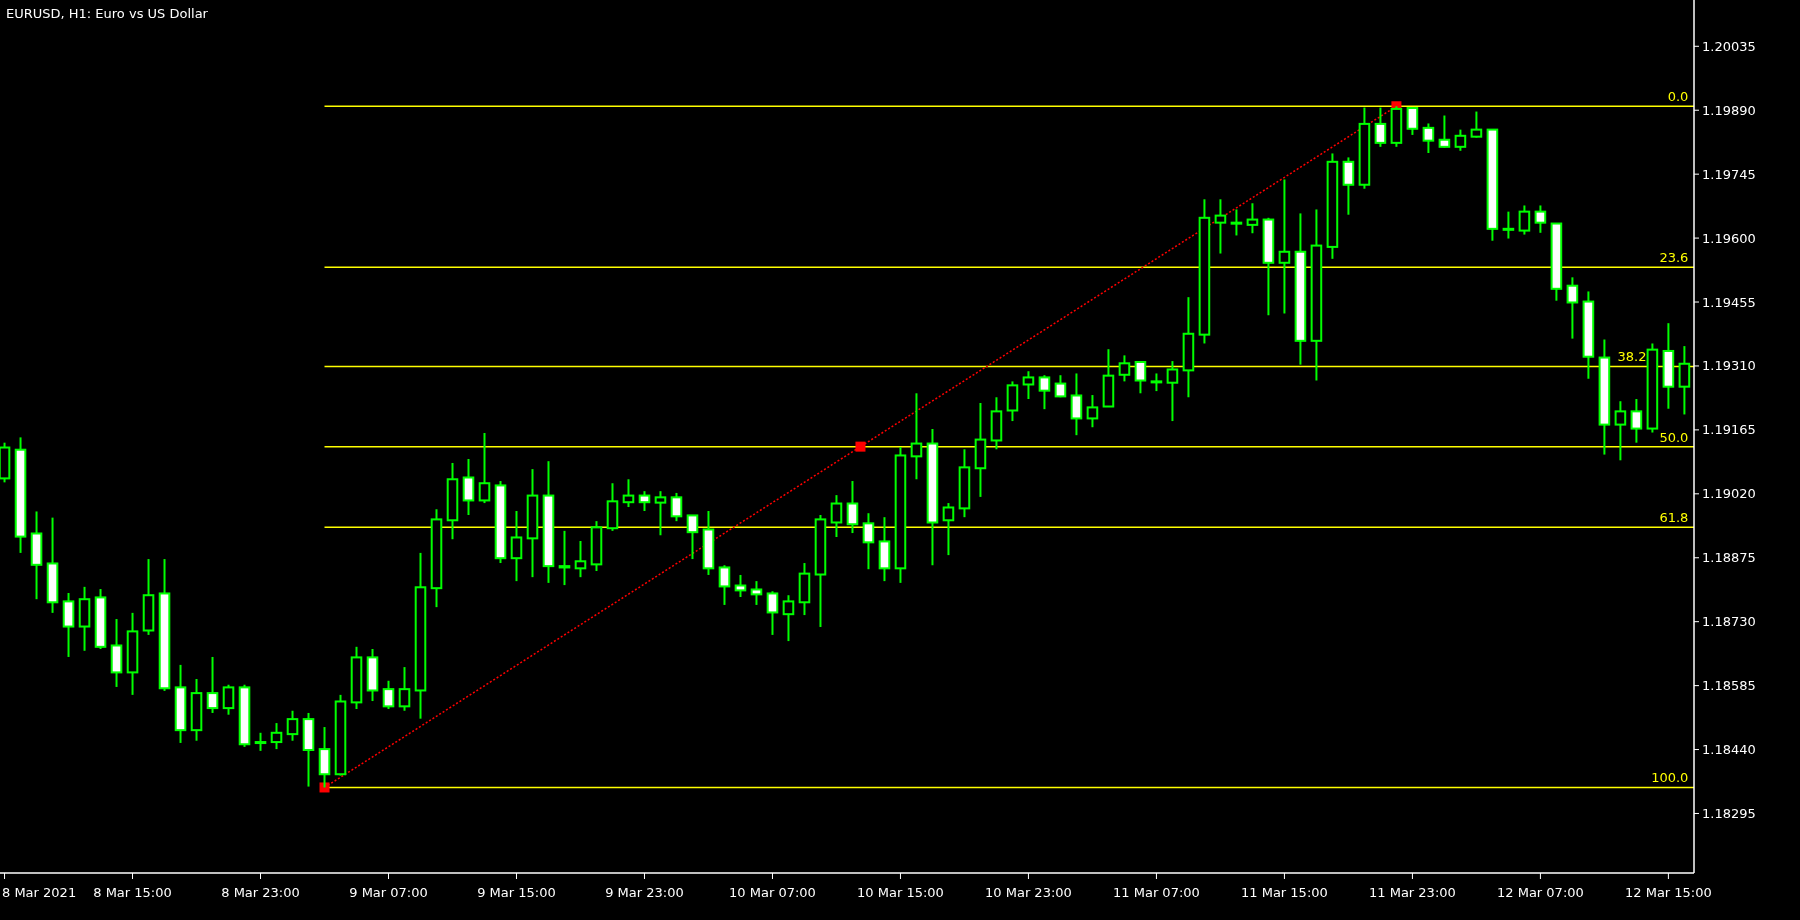 The width and height of the screenshot is (1800, 920). I want to click on text: EURUSD, H1: Euro vs US Dollar, so click(107, 13).